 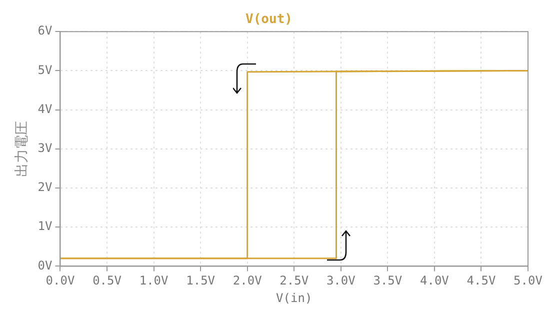 I want to click on x-axis-title: V(in), so click(x=294, y=297).